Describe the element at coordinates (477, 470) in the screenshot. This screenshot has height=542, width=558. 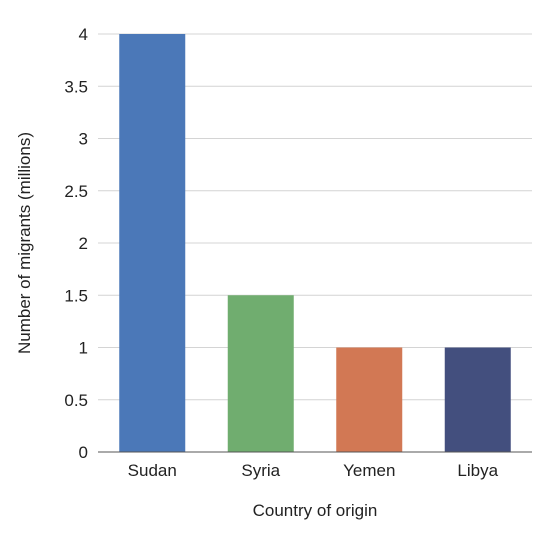
I see `x-tick-label-libya: Libya` at that location.